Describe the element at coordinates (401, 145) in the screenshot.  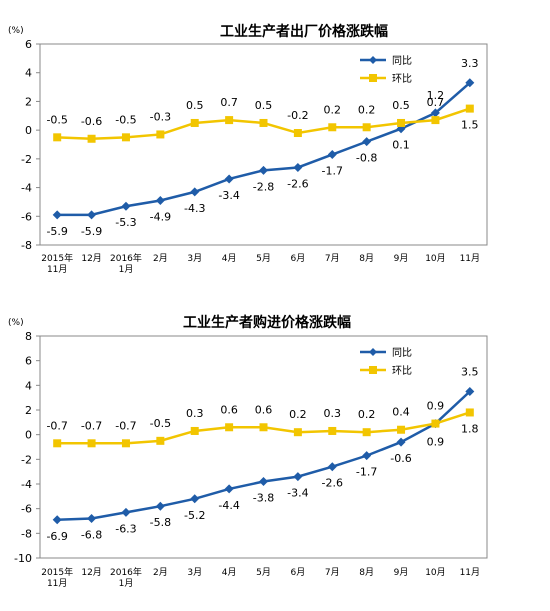
I see `data-label-同比: 0.1` at that location.